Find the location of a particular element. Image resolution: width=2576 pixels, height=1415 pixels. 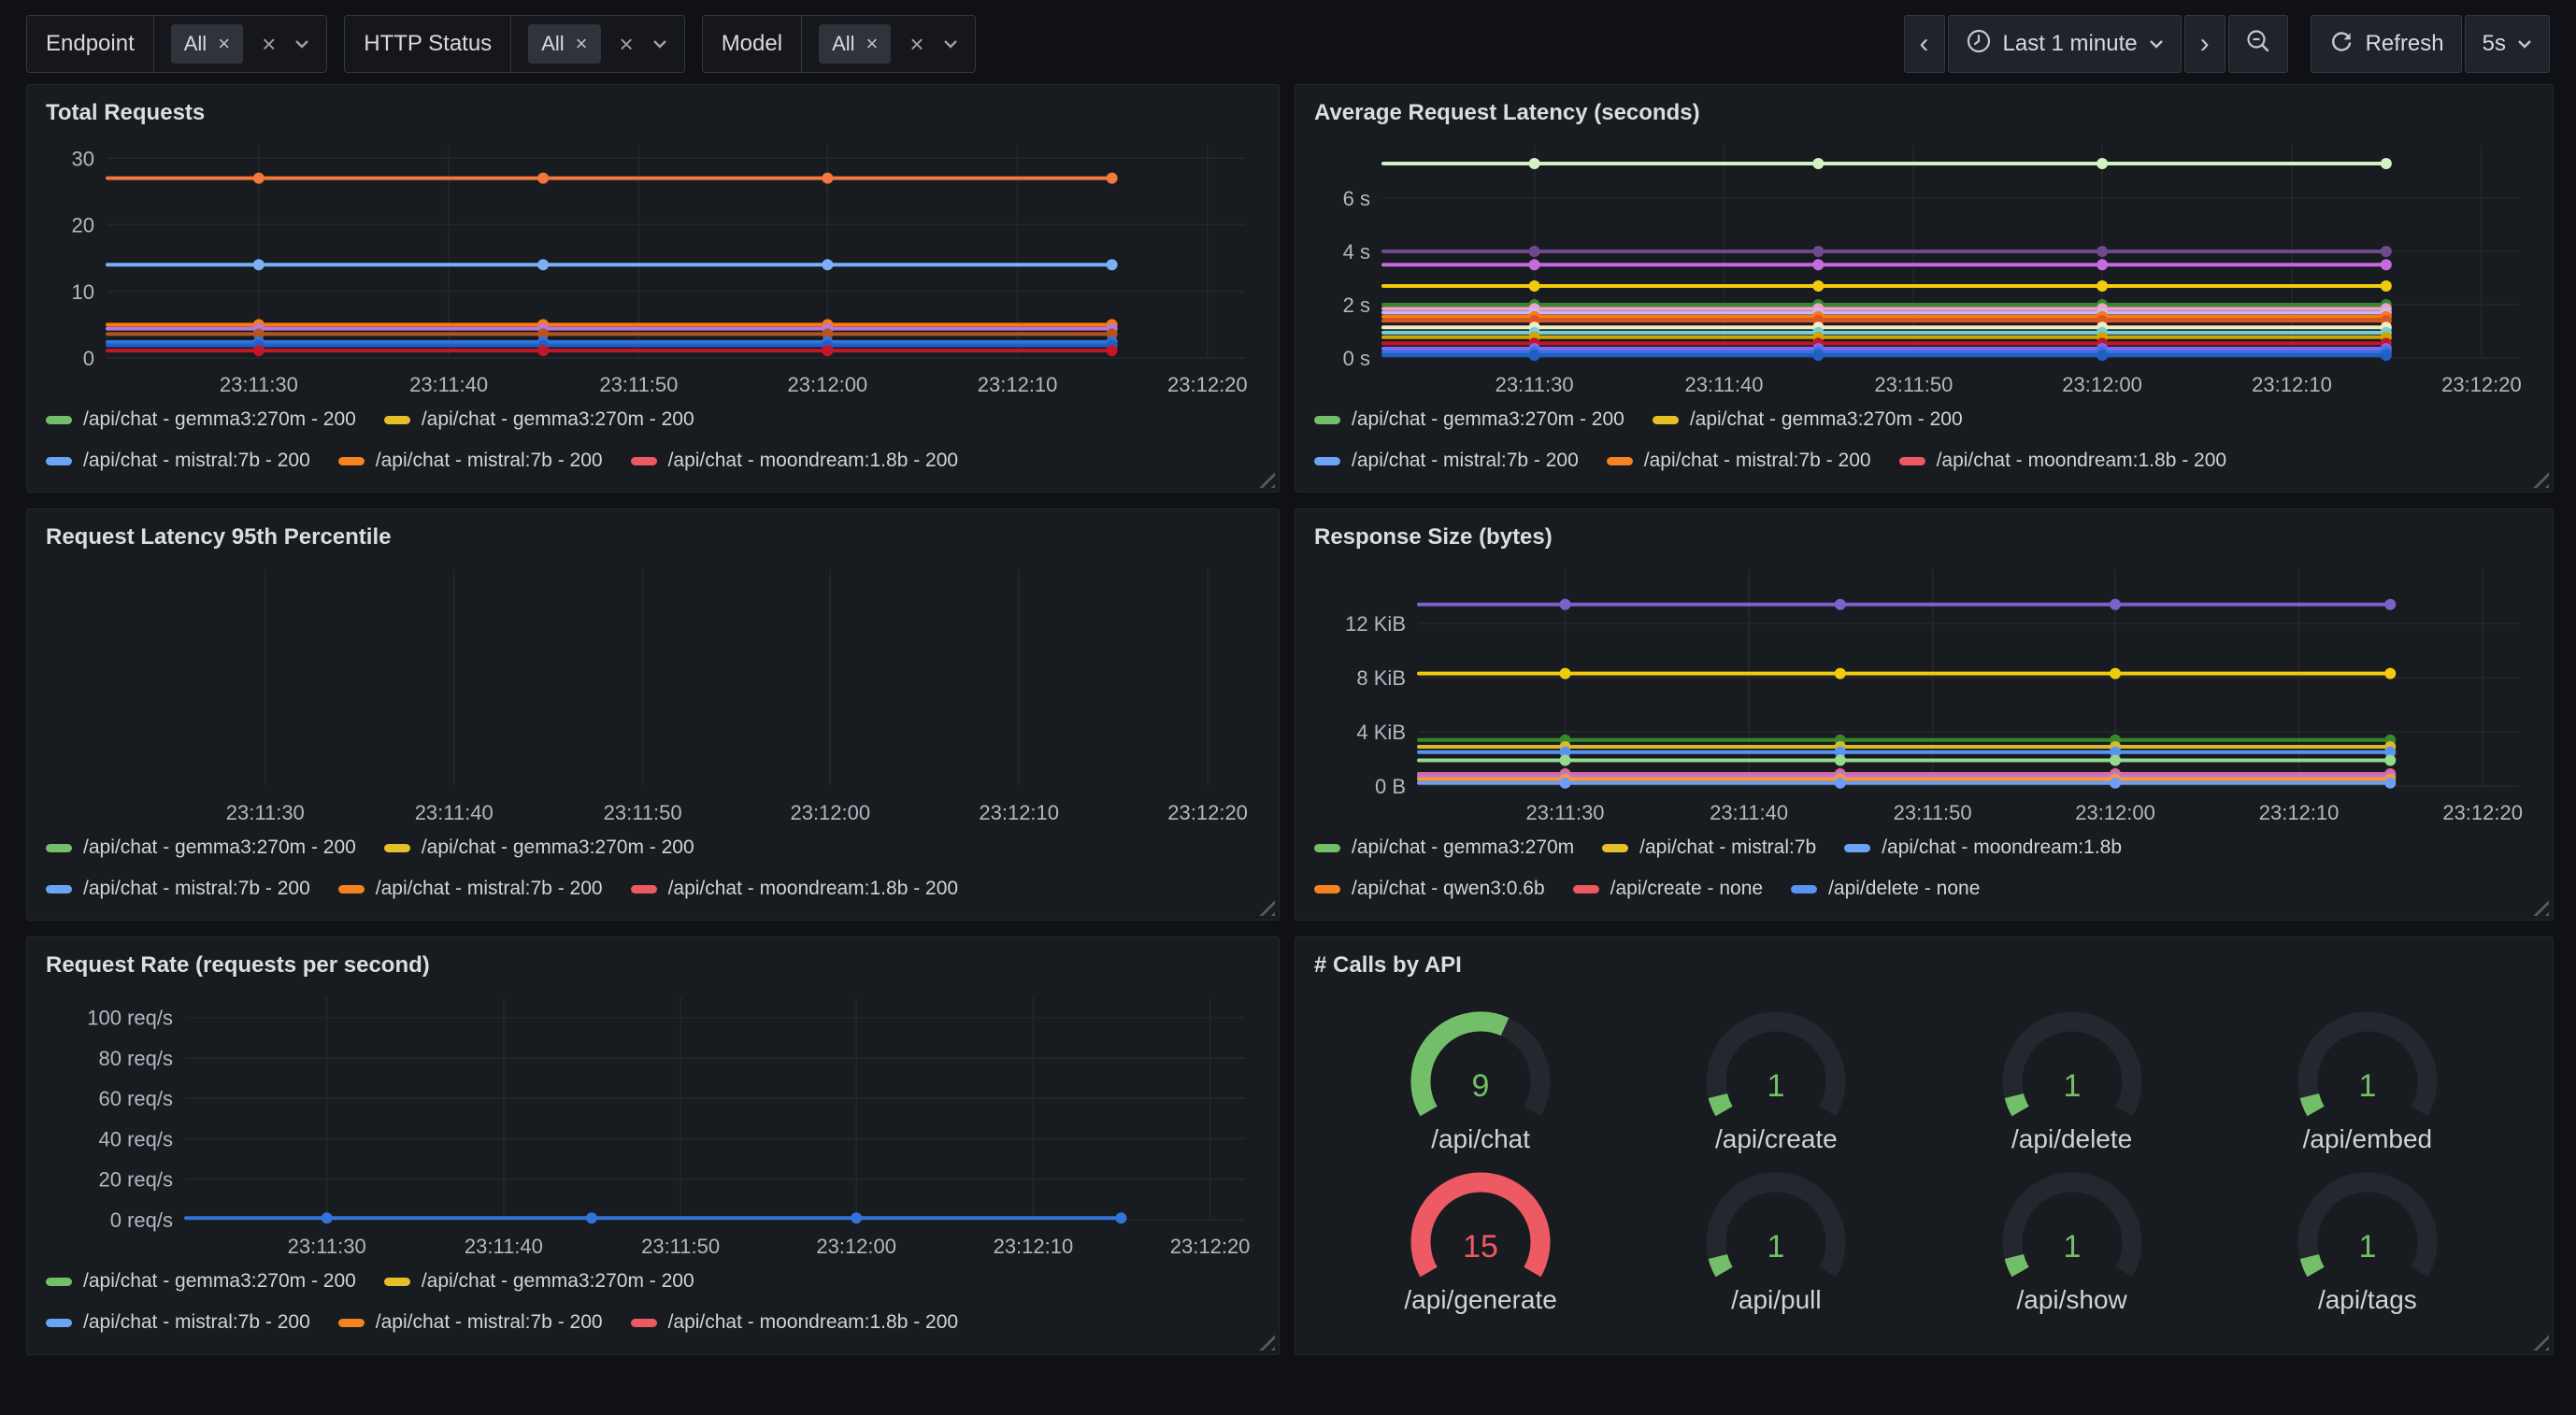

time-range-picker-button: Last 1 minute is located at coordinates (2064, 44).